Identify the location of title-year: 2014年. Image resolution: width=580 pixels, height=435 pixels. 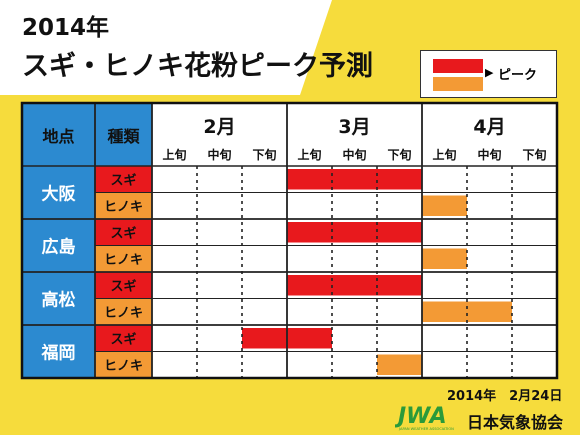
(66, 28).